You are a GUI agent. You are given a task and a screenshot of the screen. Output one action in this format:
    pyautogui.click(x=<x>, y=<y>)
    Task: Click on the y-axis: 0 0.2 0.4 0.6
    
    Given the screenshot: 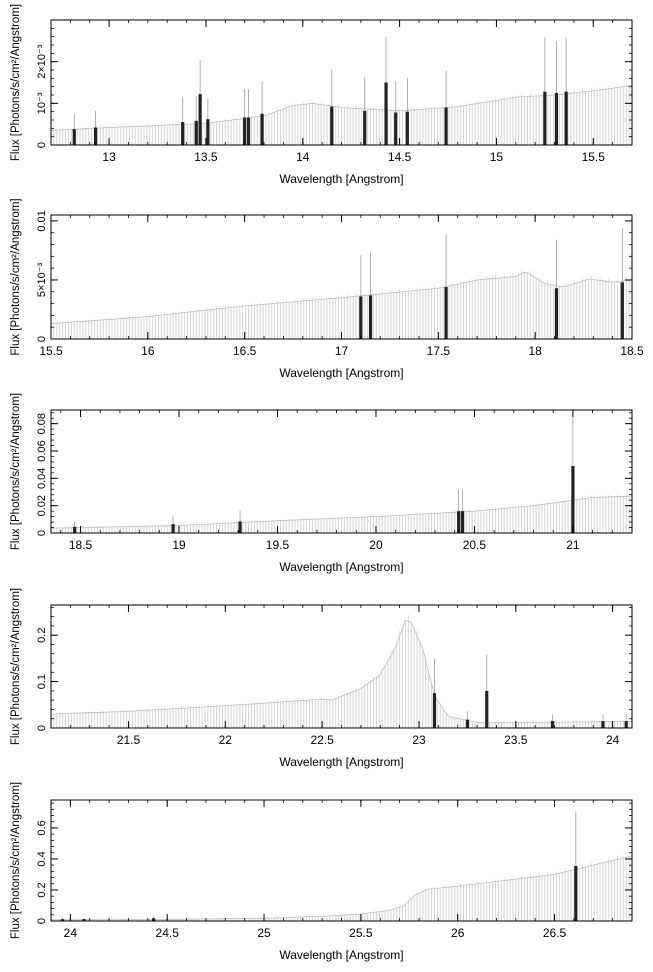 What is the action you would take?
    pyautogui.click(x=334, y=863)
    